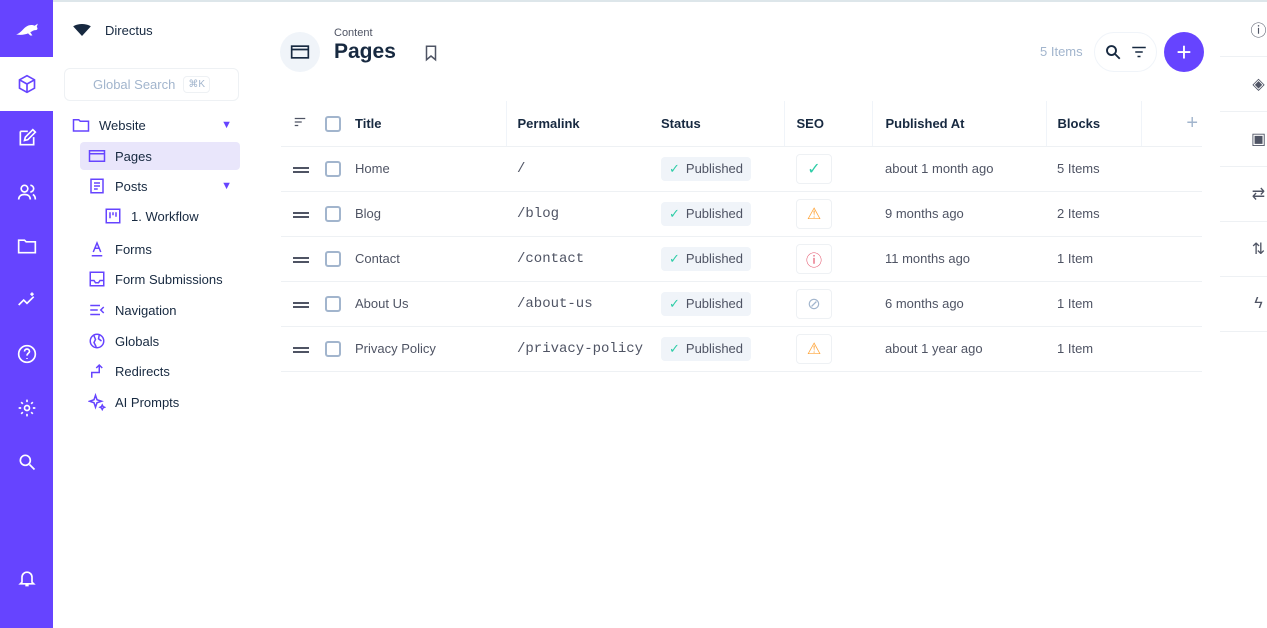  I want to click on create-item-button: +, so click(1184, 52).